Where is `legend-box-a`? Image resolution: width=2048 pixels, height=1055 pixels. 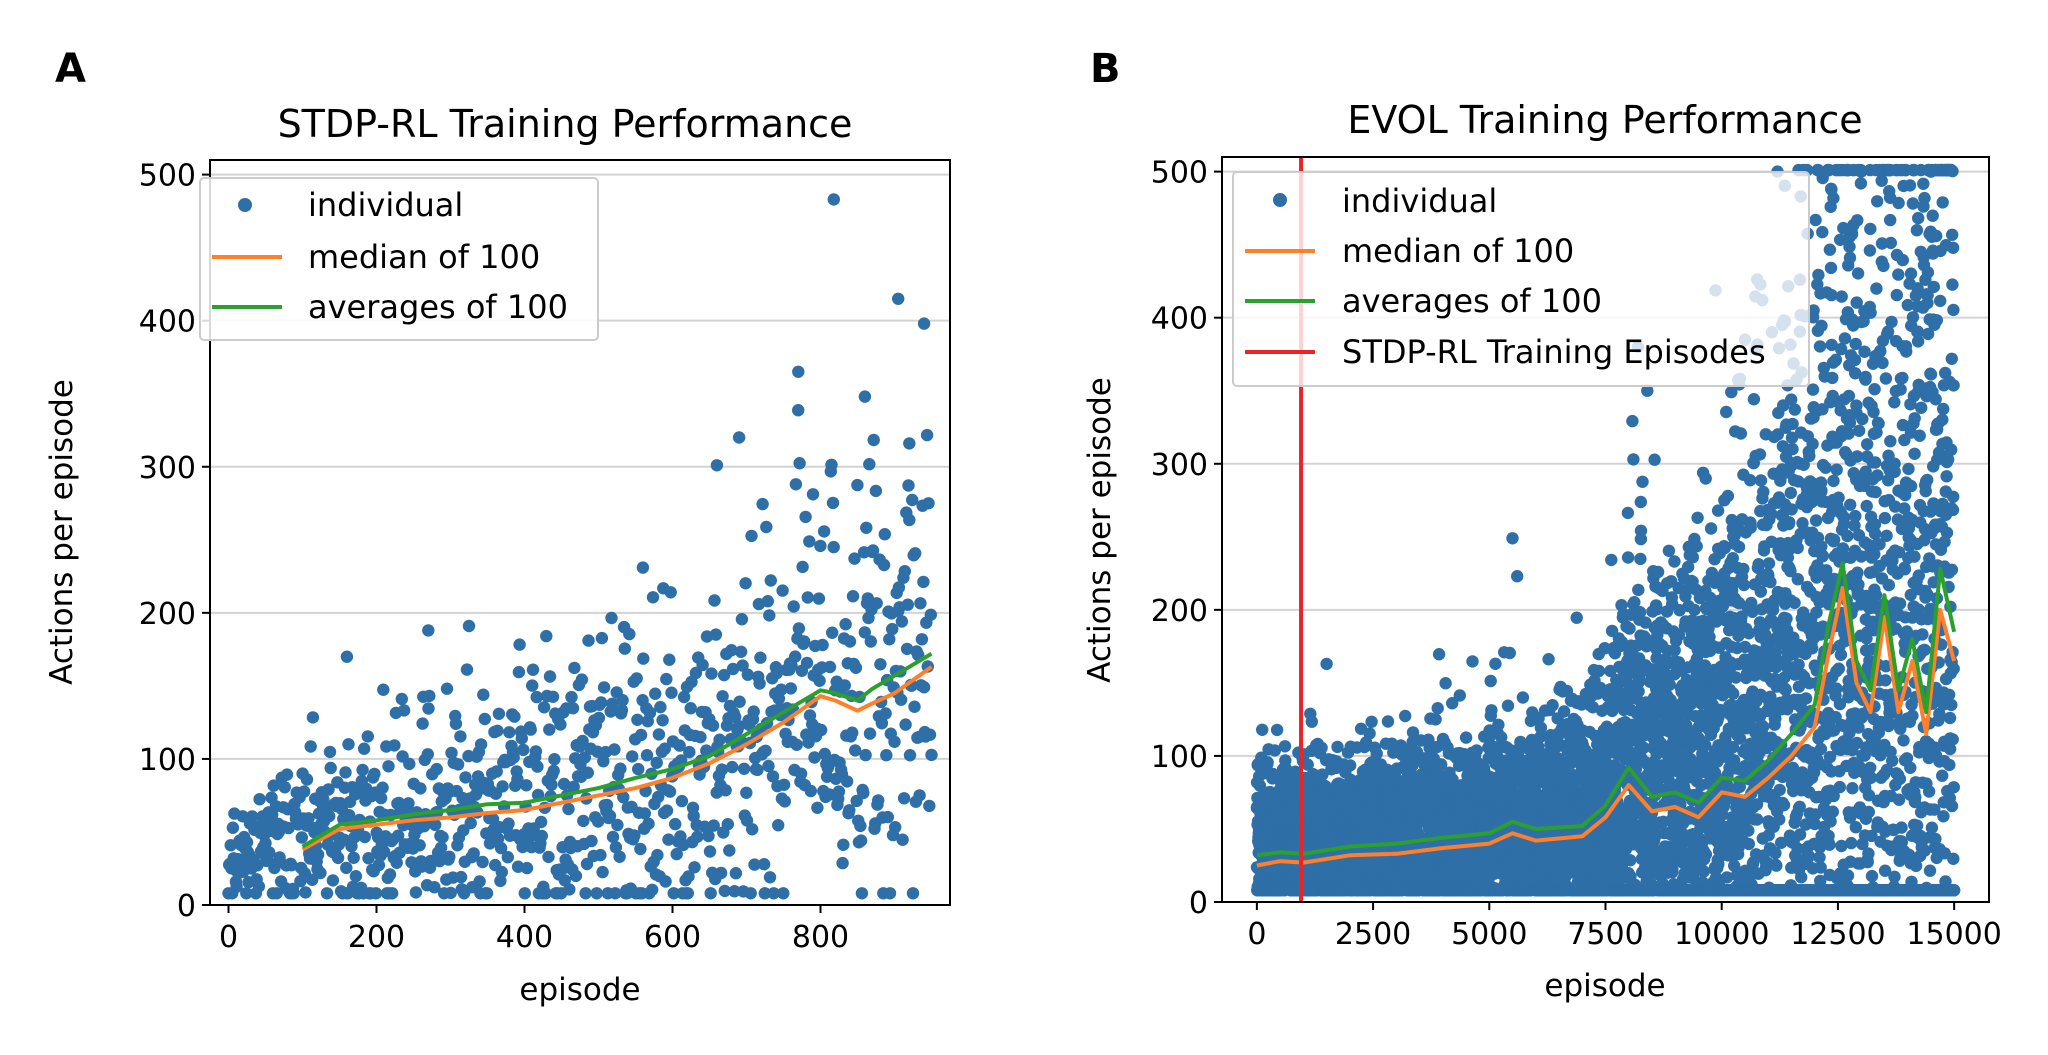 legend-box-a is located at coordinates (399, 259).